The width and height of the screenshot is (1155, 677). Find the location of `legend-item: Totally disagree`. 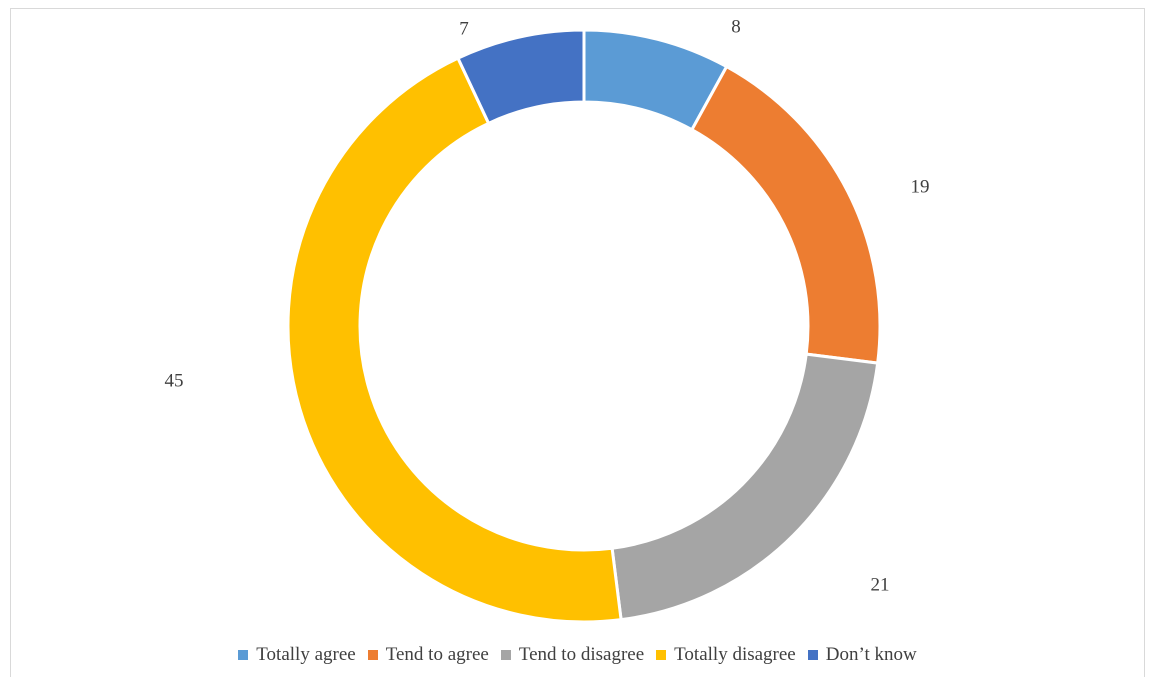

legend-item: Totally disagree is located at coordinates (726, 655).